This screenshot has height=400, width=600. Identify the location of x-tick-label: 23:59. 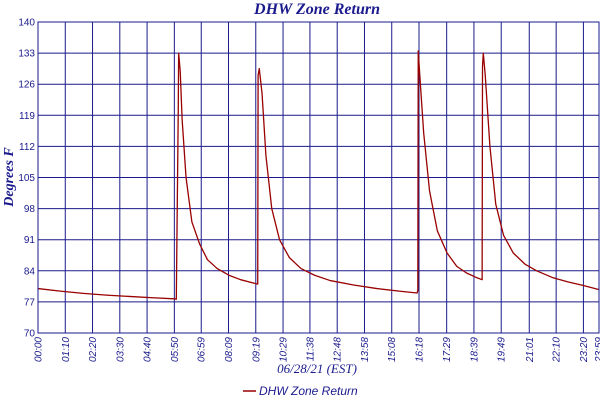
(597, 350).